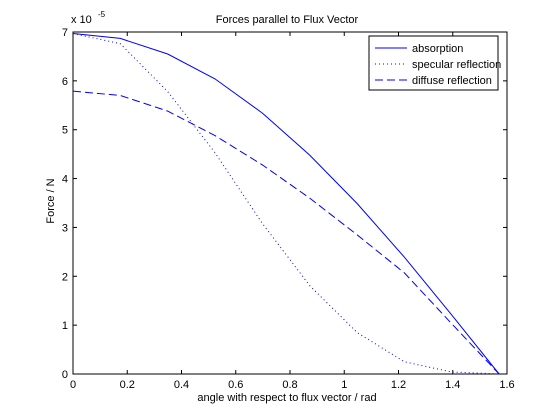 The image size is (560, 420). What do you see at coordinates (65, 180) in the screenshot?
I see `y-tick-label: 4` at bounding box center [65, 180].